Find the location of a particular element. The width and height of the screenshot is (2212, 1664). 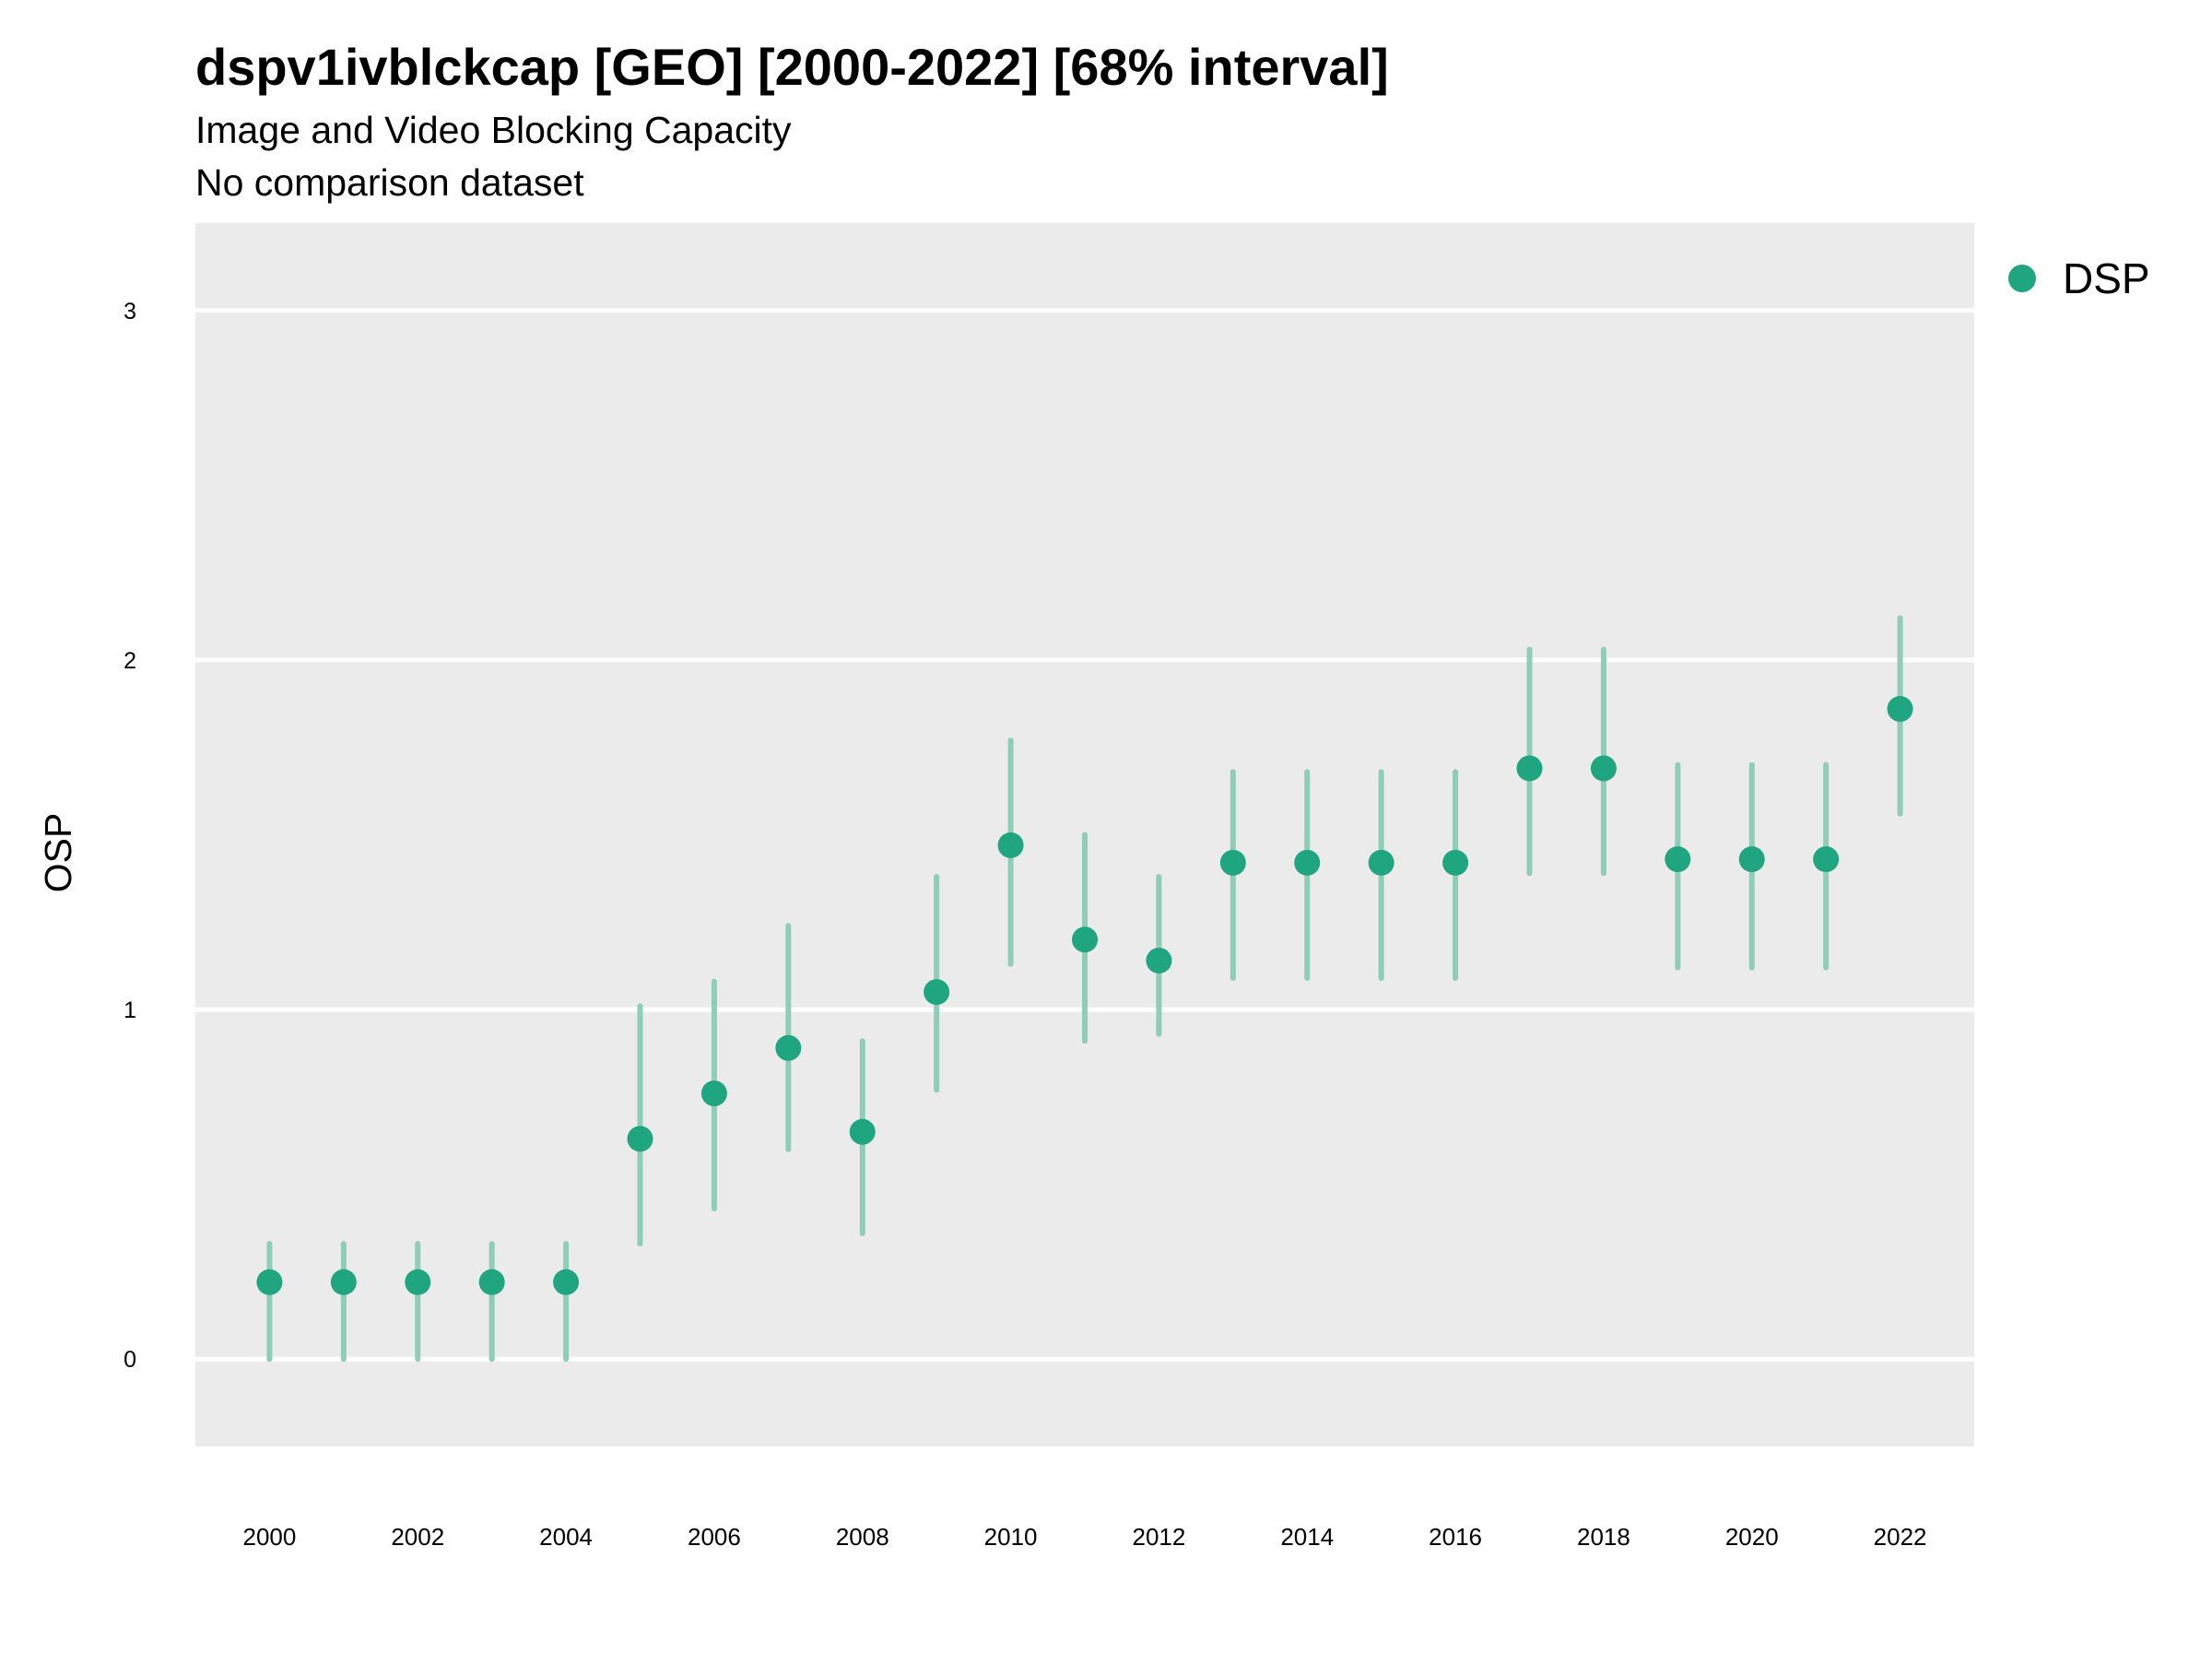

data-point-2017 is located at coordinates (1529, 768).